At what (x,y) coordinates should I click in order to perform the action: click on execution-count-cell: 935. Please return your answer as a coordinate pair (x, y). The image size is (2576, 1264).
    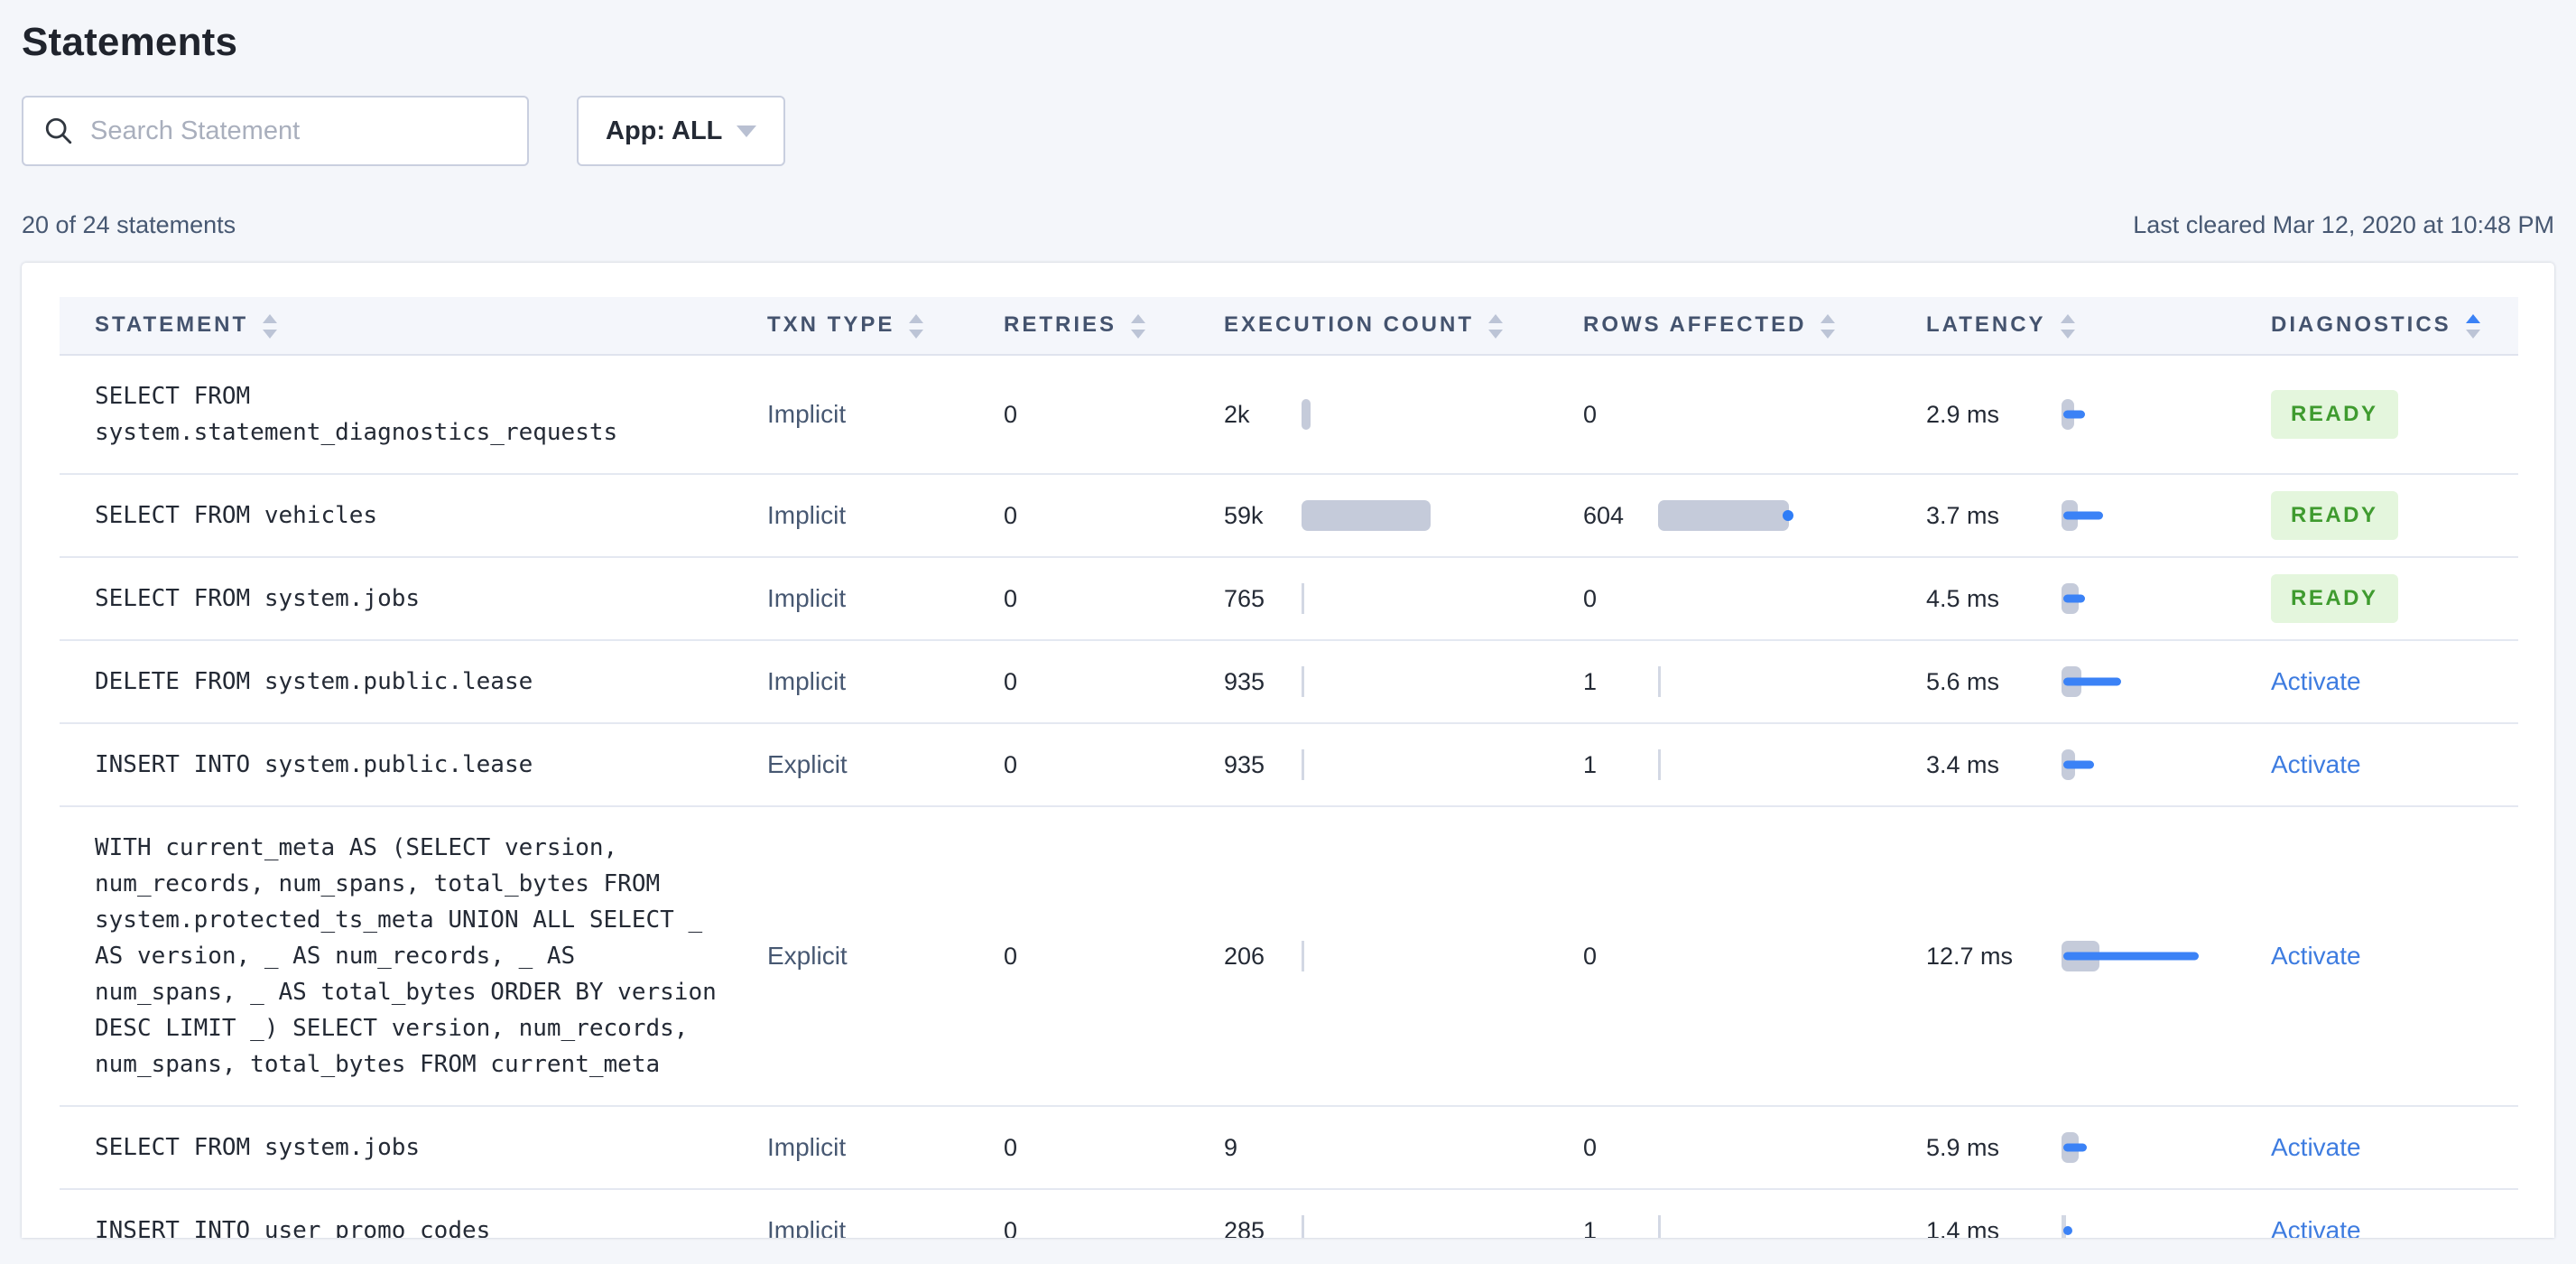
    Looking at the image, I should click on (1402, 681).